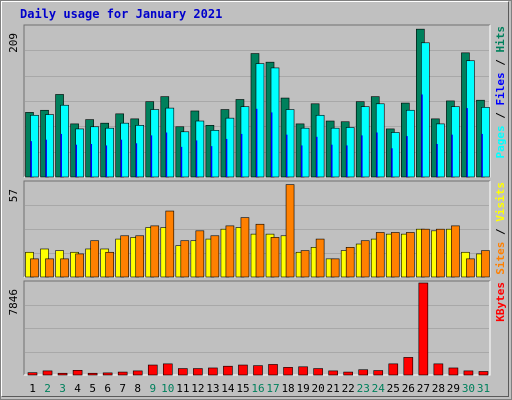 The image size is (512, 400). I want to click on day-label: 21, so click(333, 388).